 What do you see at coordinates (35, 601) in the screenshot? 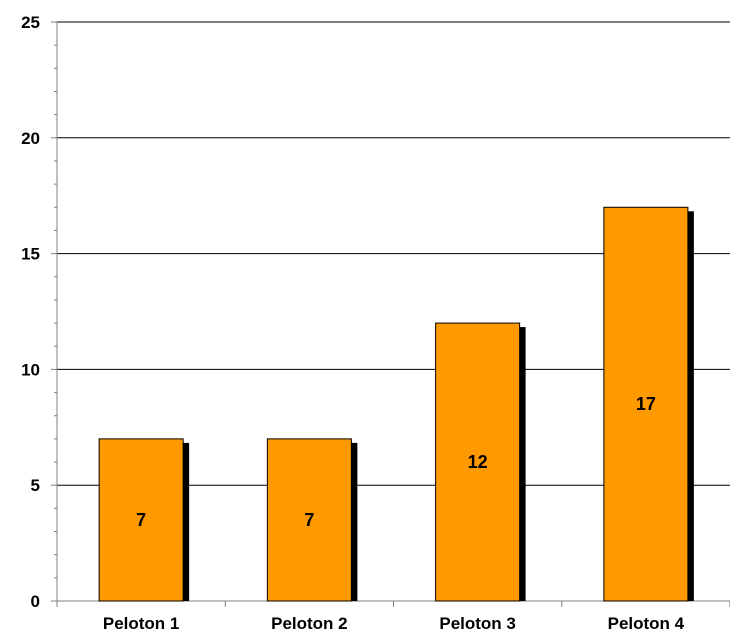
I see `y-tick-label-0: 0` at bounding box center [35, 601].